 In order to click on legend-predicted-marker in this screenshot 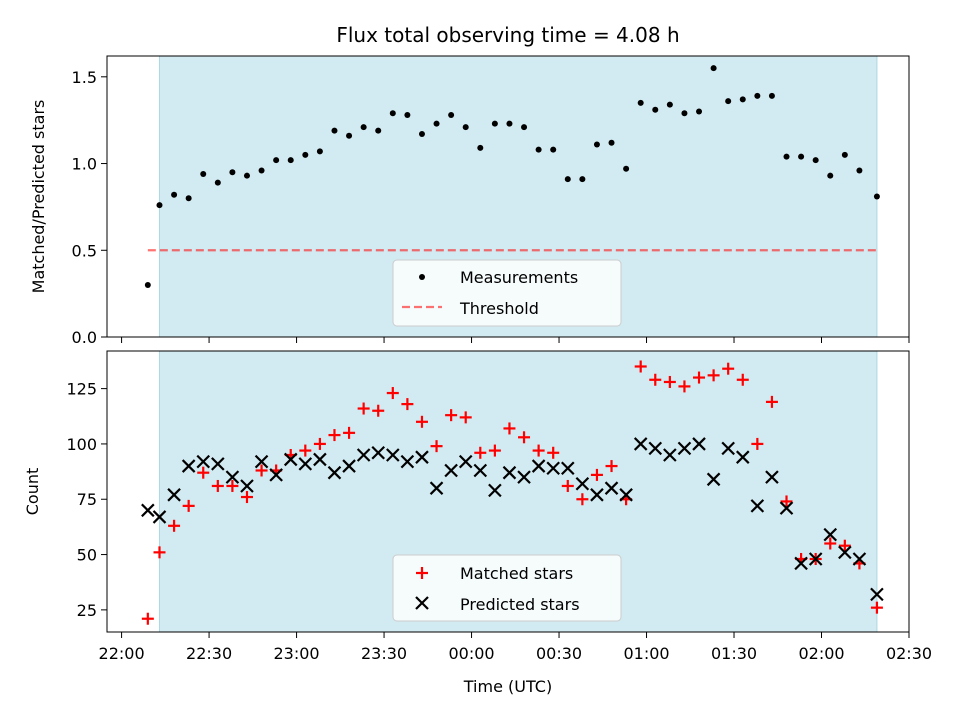, I will do `click(422, 603)`.